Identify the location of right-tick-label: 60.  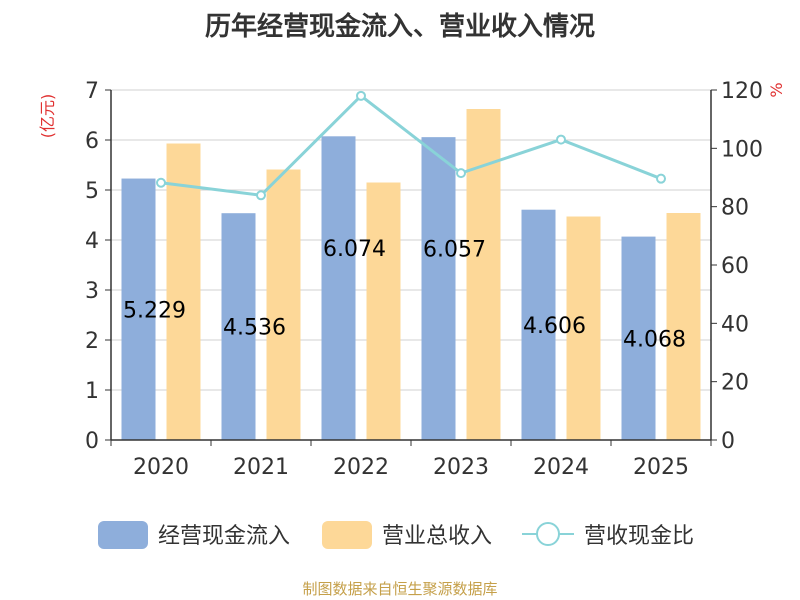
(735, 266).